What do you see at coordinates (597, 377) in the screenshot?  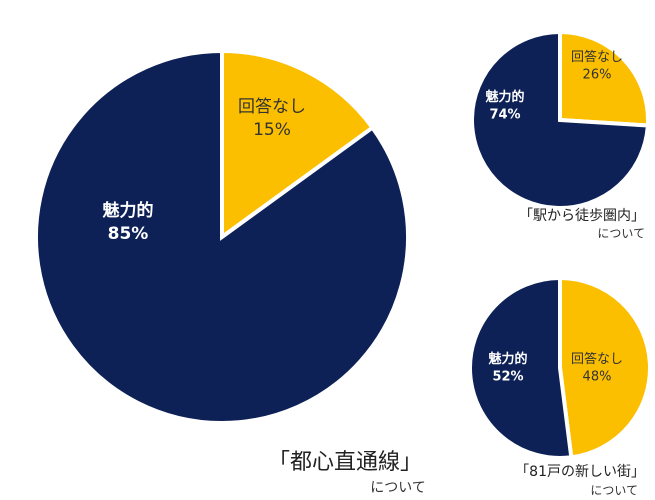 I see `value-label: 48%` at bounding box center [597, 377].